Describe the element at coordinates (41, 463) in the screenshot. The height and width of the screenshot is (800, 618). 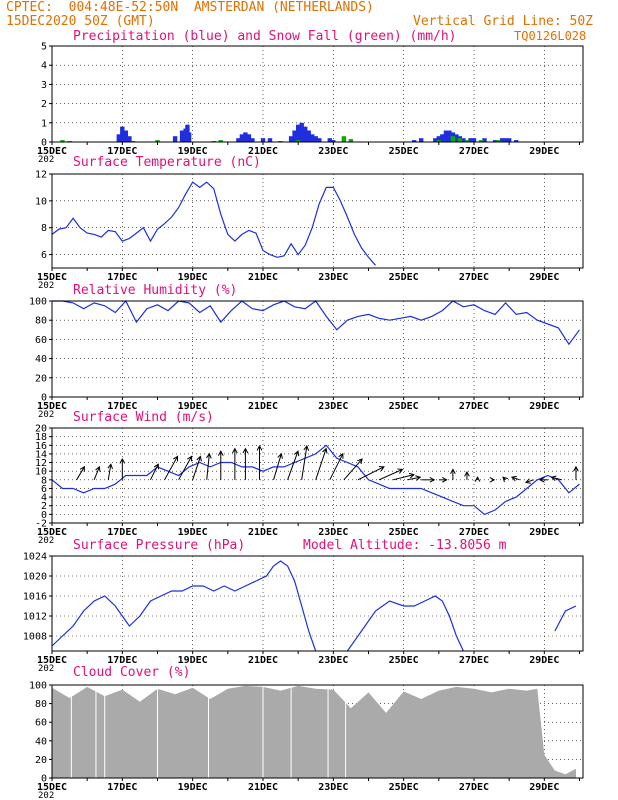
I see `y-tick-label: 12` at that location.